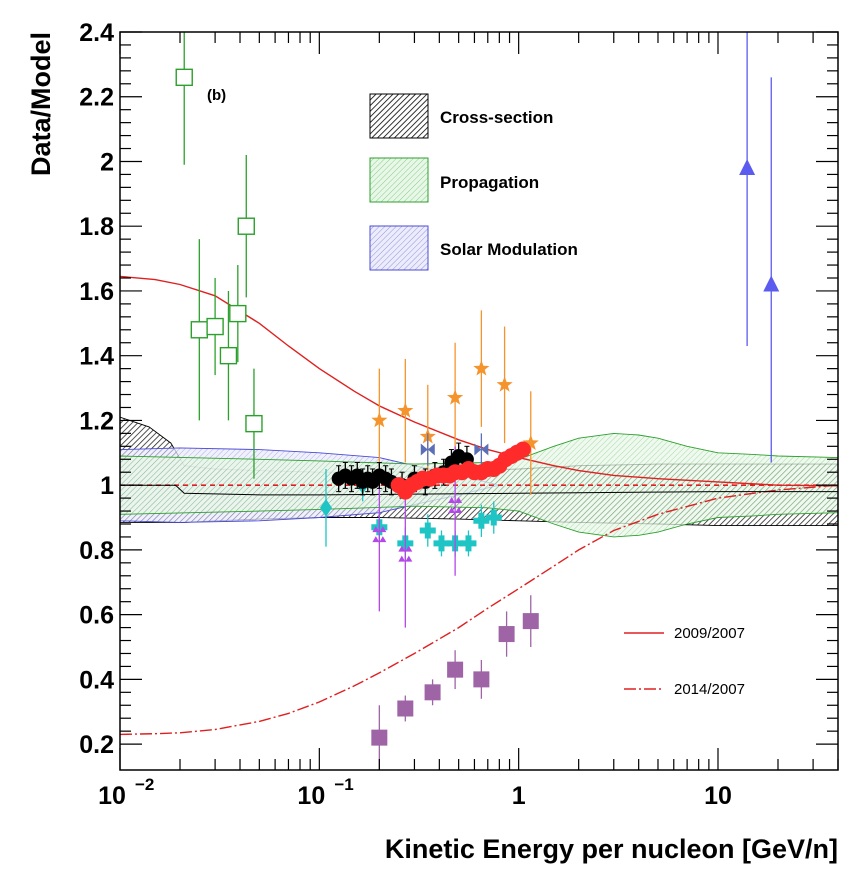  I want to click on y-tick-label: 1.4, so click(96, 357).